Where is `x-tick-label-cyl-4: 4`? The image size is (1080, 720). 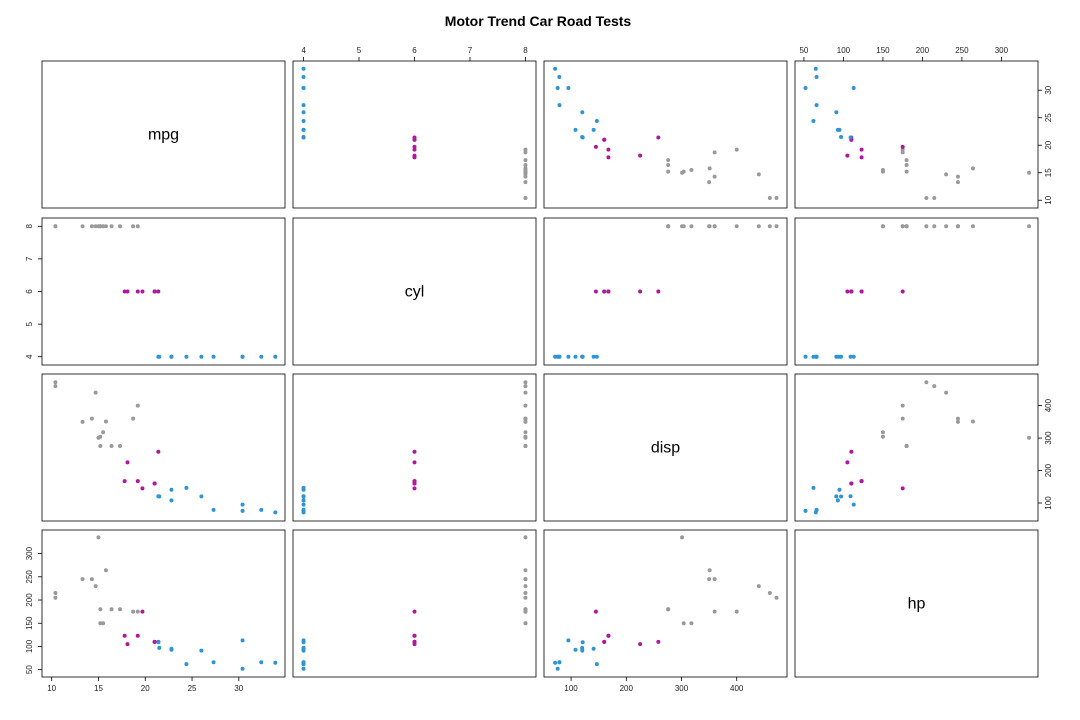 x-tick-label-cyl-4: 4 is located at coordinates (303, 50).